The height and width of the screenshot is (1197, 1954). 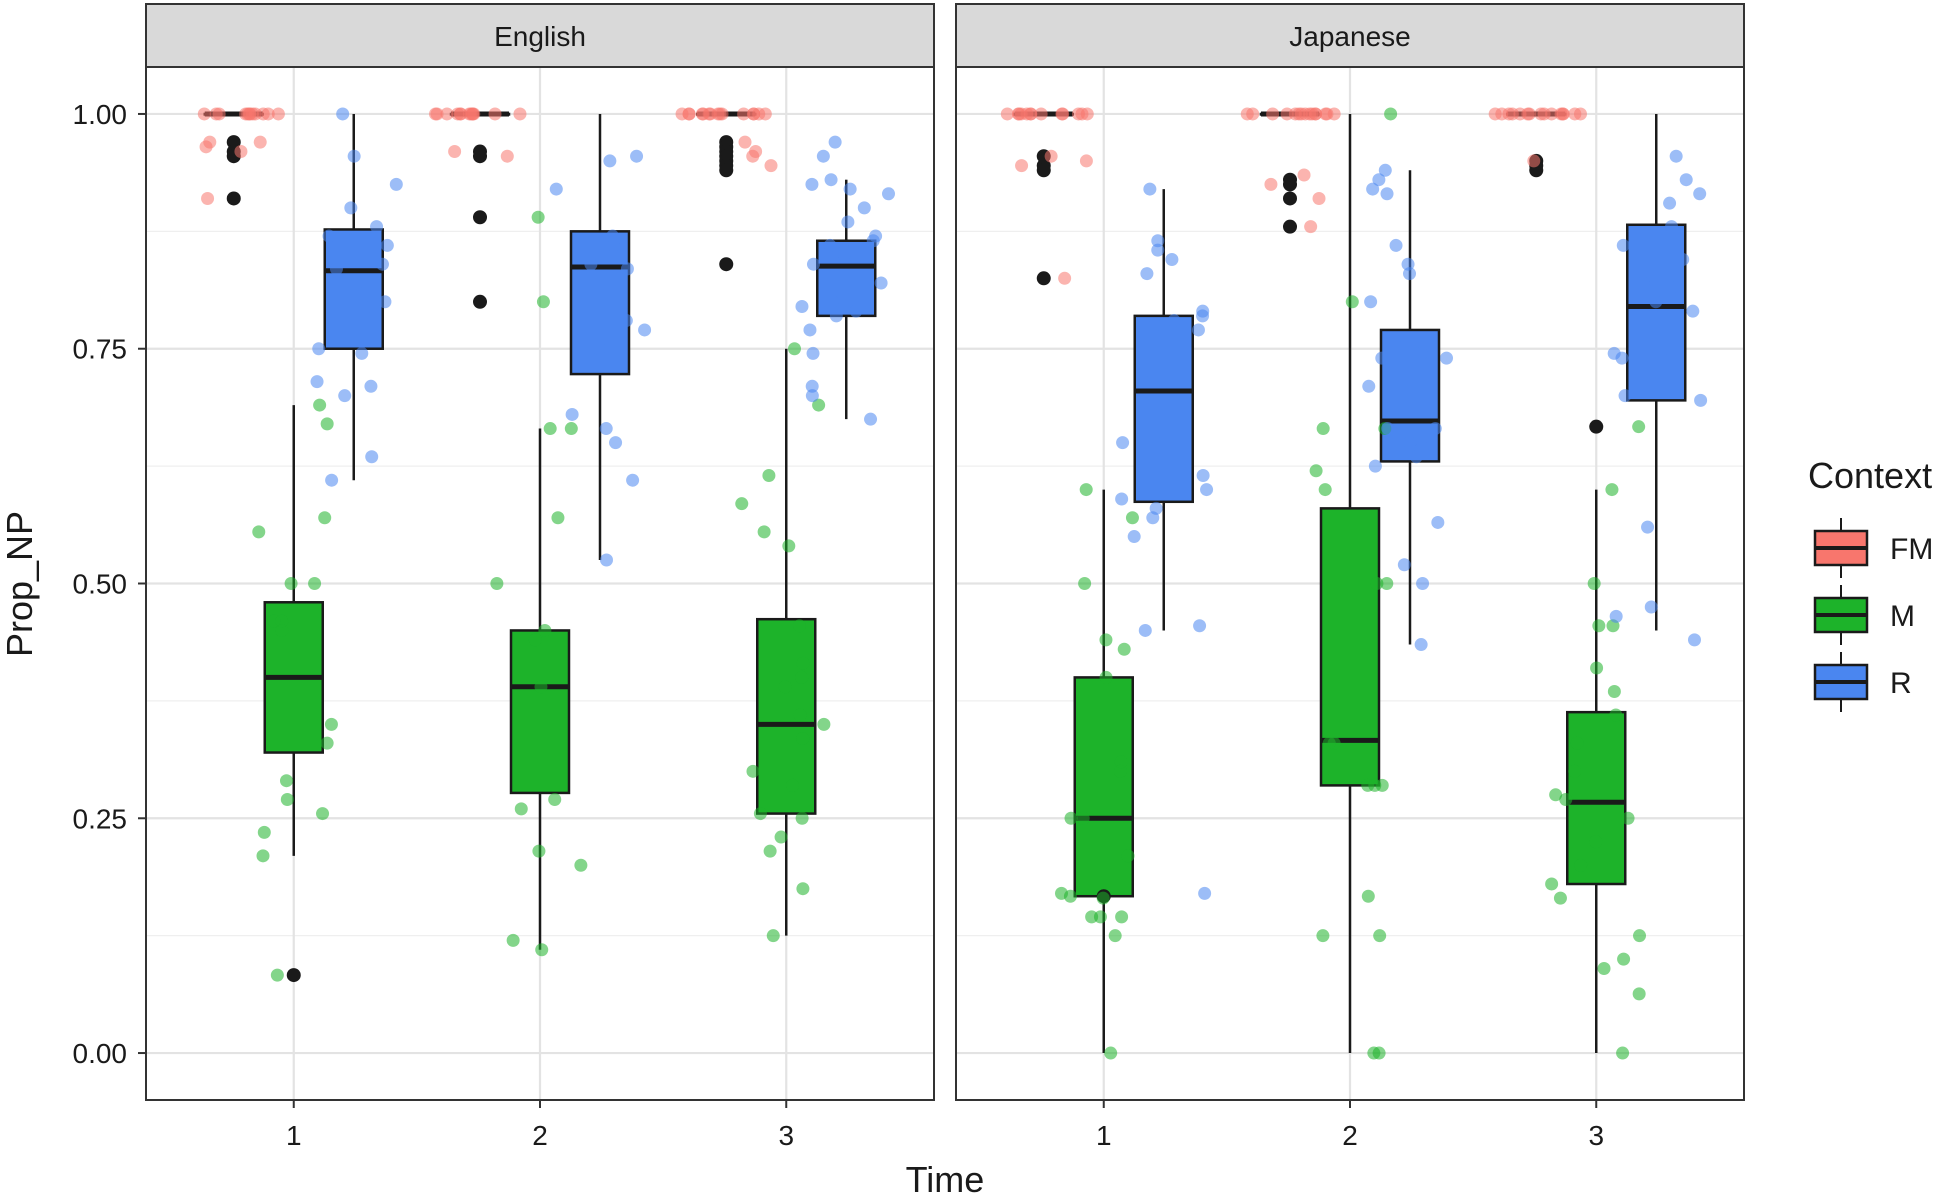 What do you see at coordinates (540, 36) in the screenshot?
I see `panel-strip-label-english: English` at bounding box center [540, 36].